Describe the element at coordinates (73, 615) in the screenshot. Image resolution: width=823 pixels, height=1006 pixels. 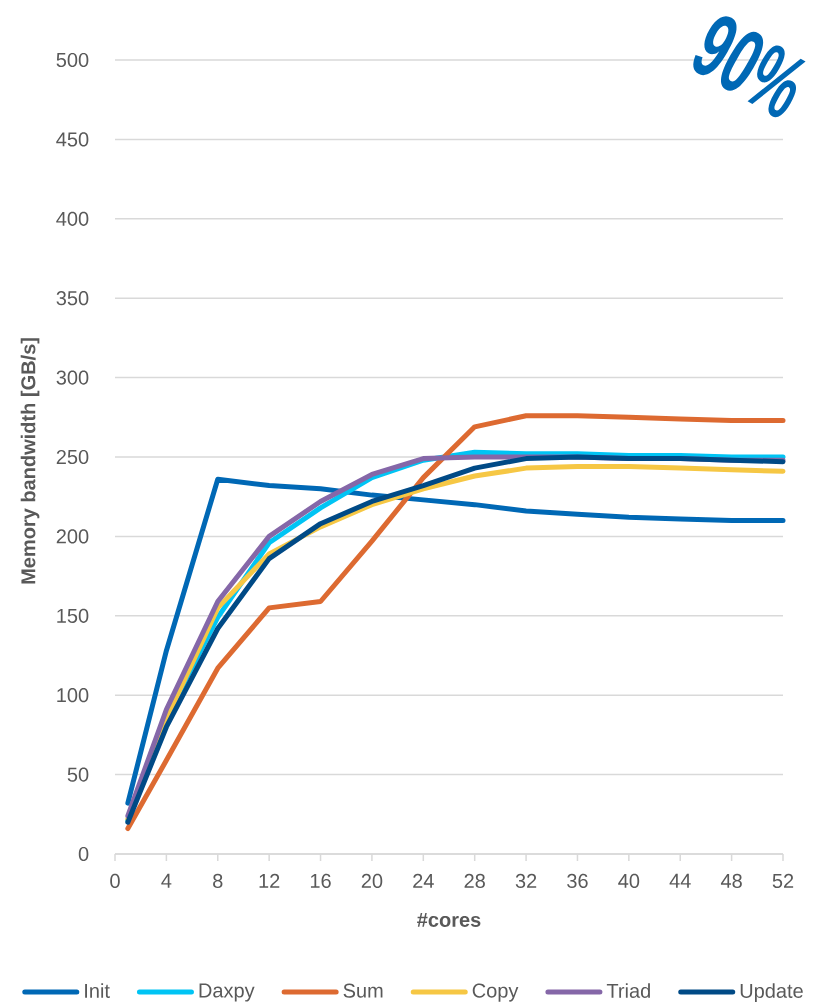
I see `y-tick-label: 150` at that location.